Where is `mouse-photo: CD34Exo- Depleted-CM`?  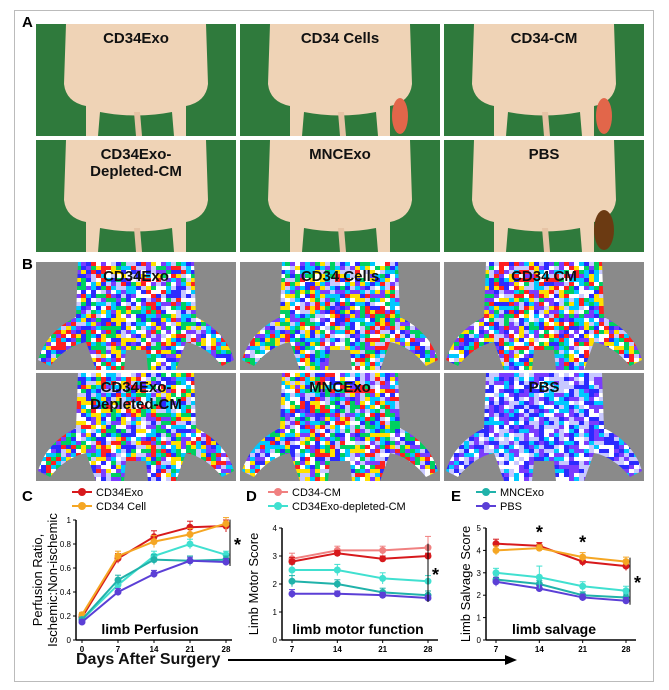 mouse-photo: CD34Exo- Depleted-CM is located at coordinates (136, 196).